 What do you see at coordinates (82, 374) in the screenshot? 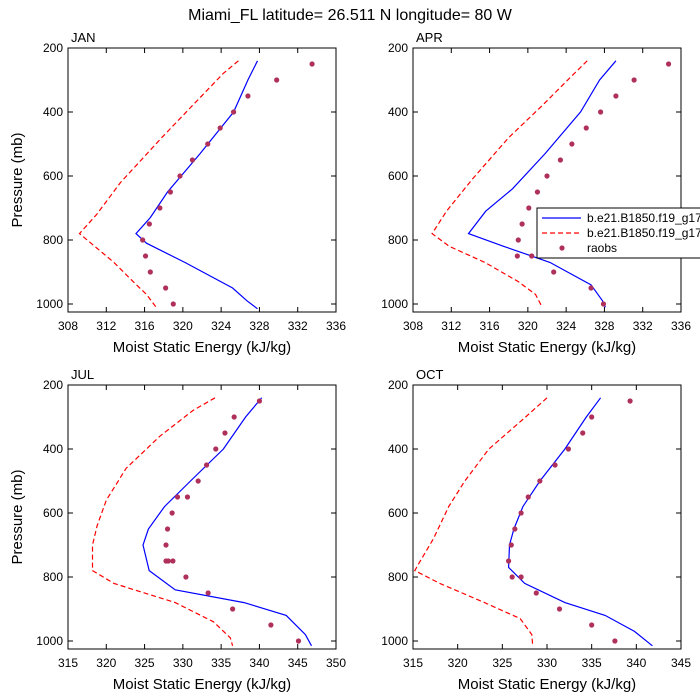
I see `panel-title-jul: JUL` at bounding box center [82, 374].